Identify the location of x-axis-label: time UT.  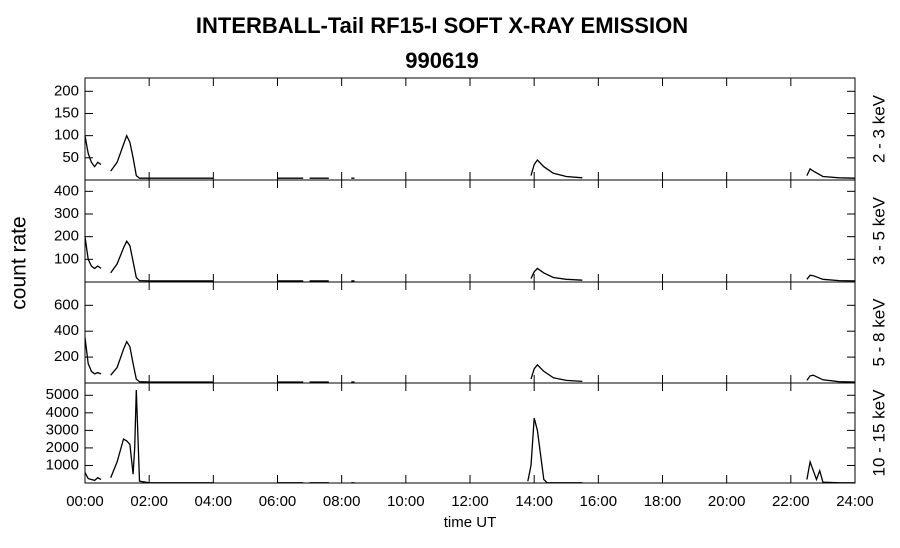
(470, 522).